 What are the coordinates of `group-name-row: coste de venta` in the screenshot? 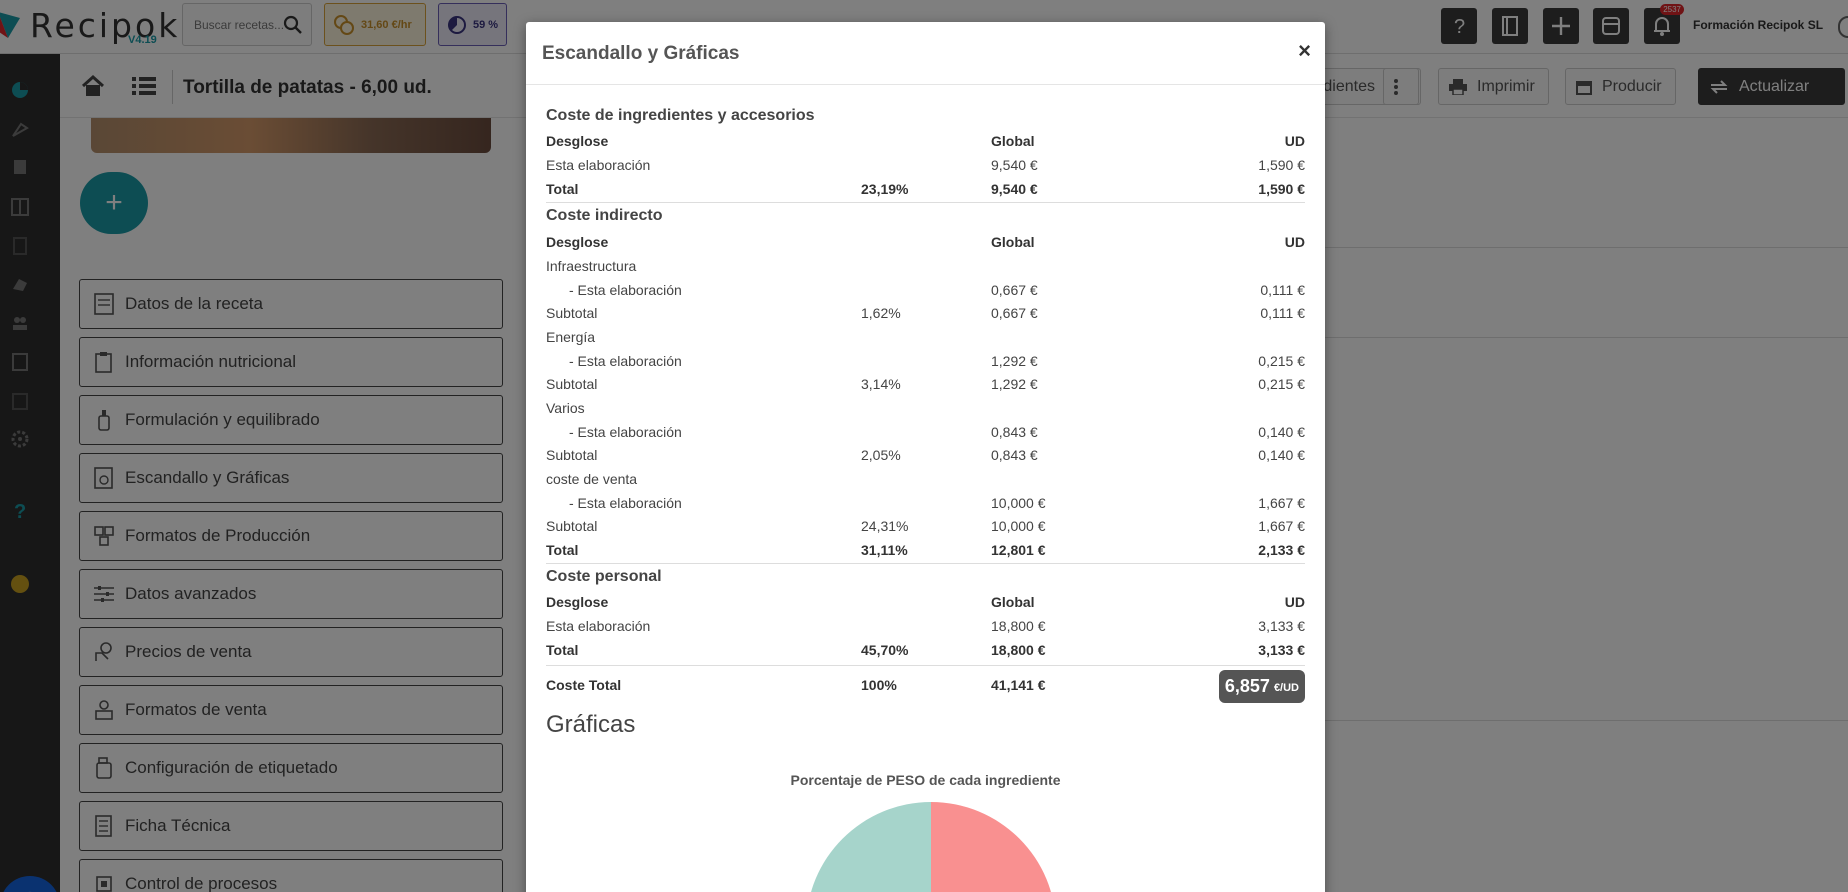 It's located at (925, 481).